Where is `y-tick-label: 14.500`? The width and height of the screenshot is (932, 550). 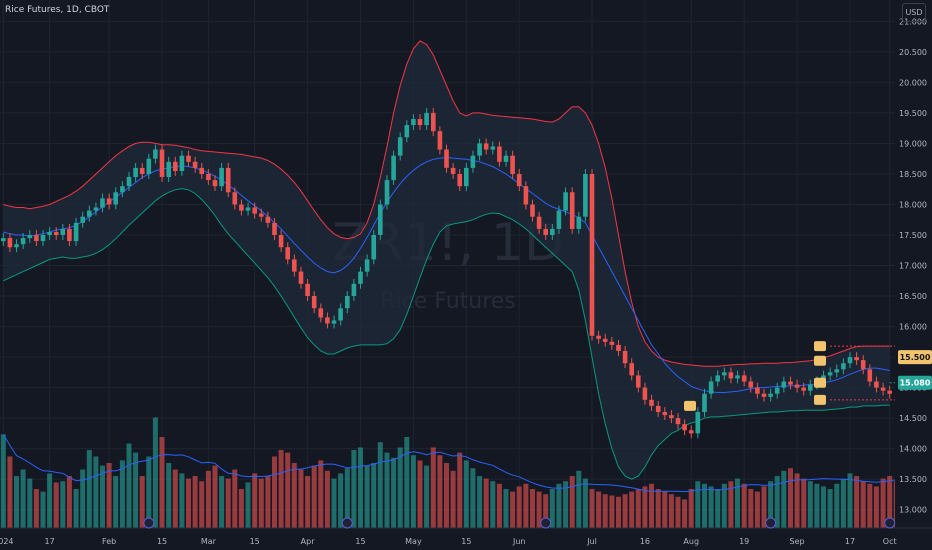 y-tick-label: 14.500 is located at coordinates (913, 418).